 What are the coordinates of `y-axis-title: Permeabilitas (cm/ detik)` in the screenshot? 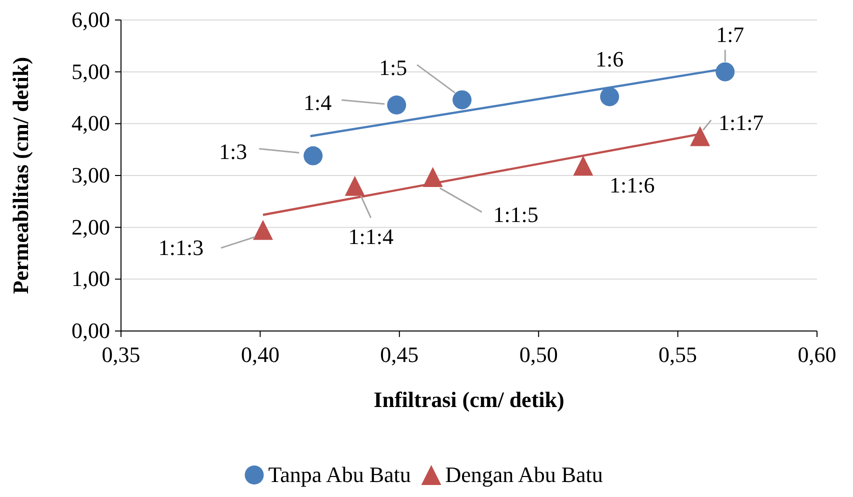 It's located at (20, 175).